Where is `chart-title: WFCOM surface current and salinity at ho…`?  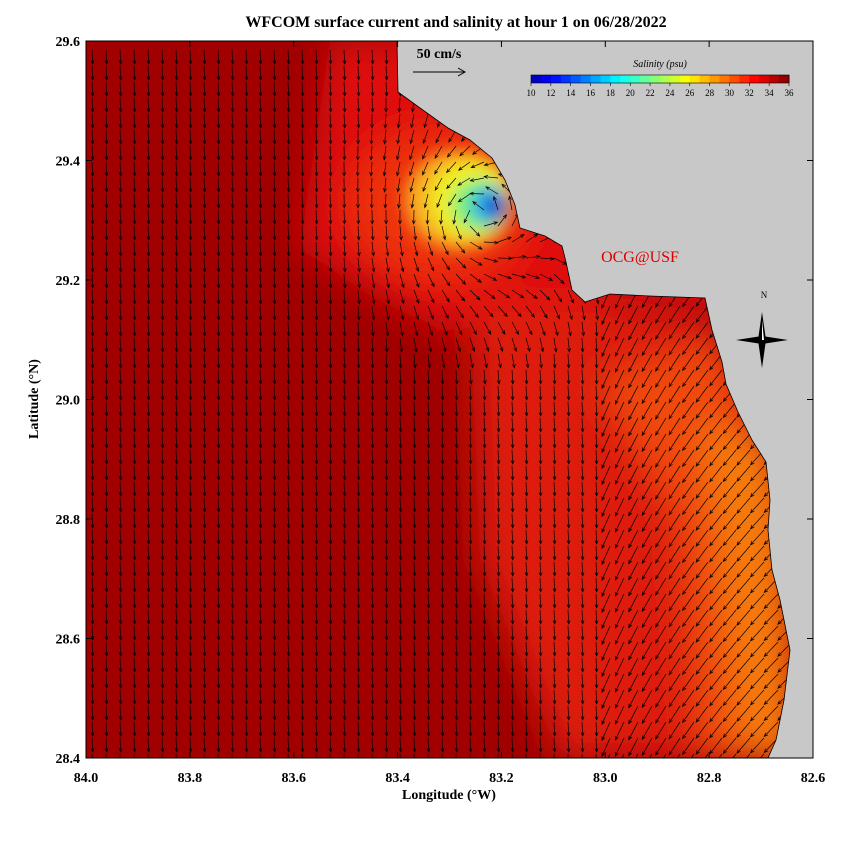
chart-title: WFCOM surface current and salinity at ho… is located at coordinates (455, 22).